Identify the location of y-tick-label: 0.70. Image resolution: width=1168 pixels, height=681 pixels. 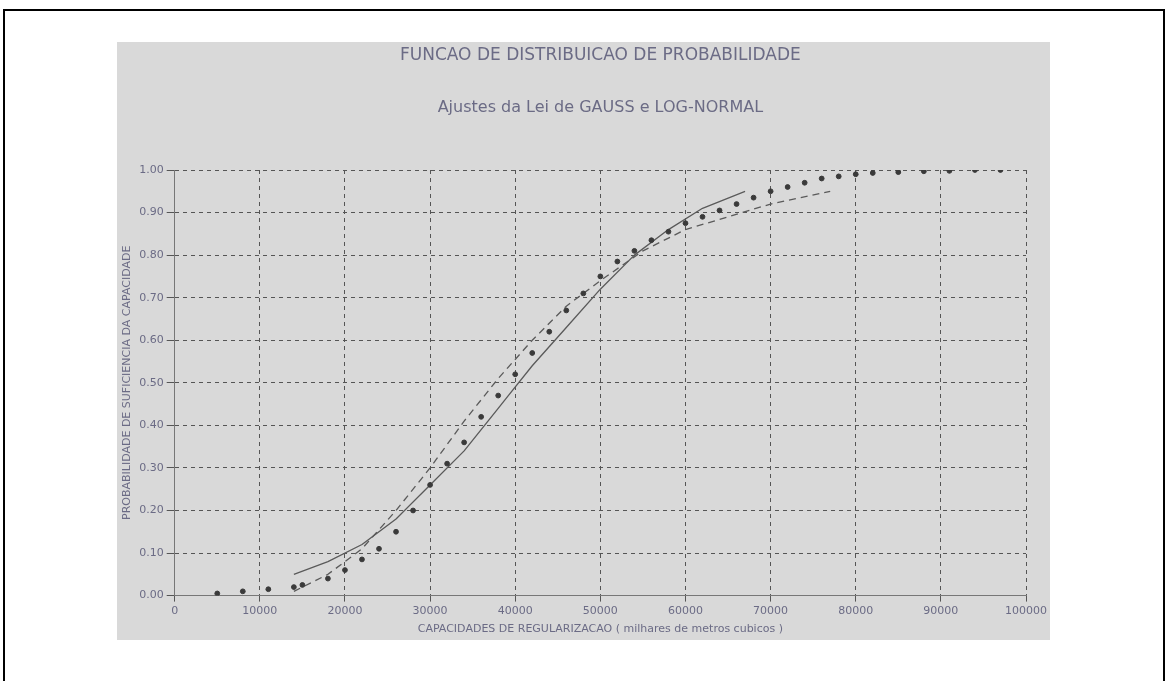
(151, 297).